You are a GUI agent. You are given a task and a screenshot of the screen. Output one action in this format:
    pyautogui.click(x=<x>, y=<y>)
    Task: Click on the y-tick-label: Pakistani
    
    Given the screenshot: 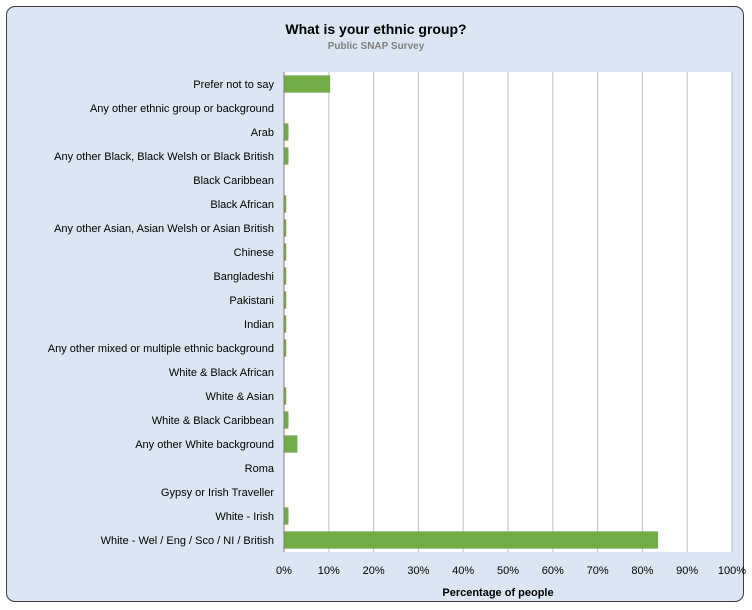 What is the action you would take?
    pyautogui.click(x=251, y=301)
    